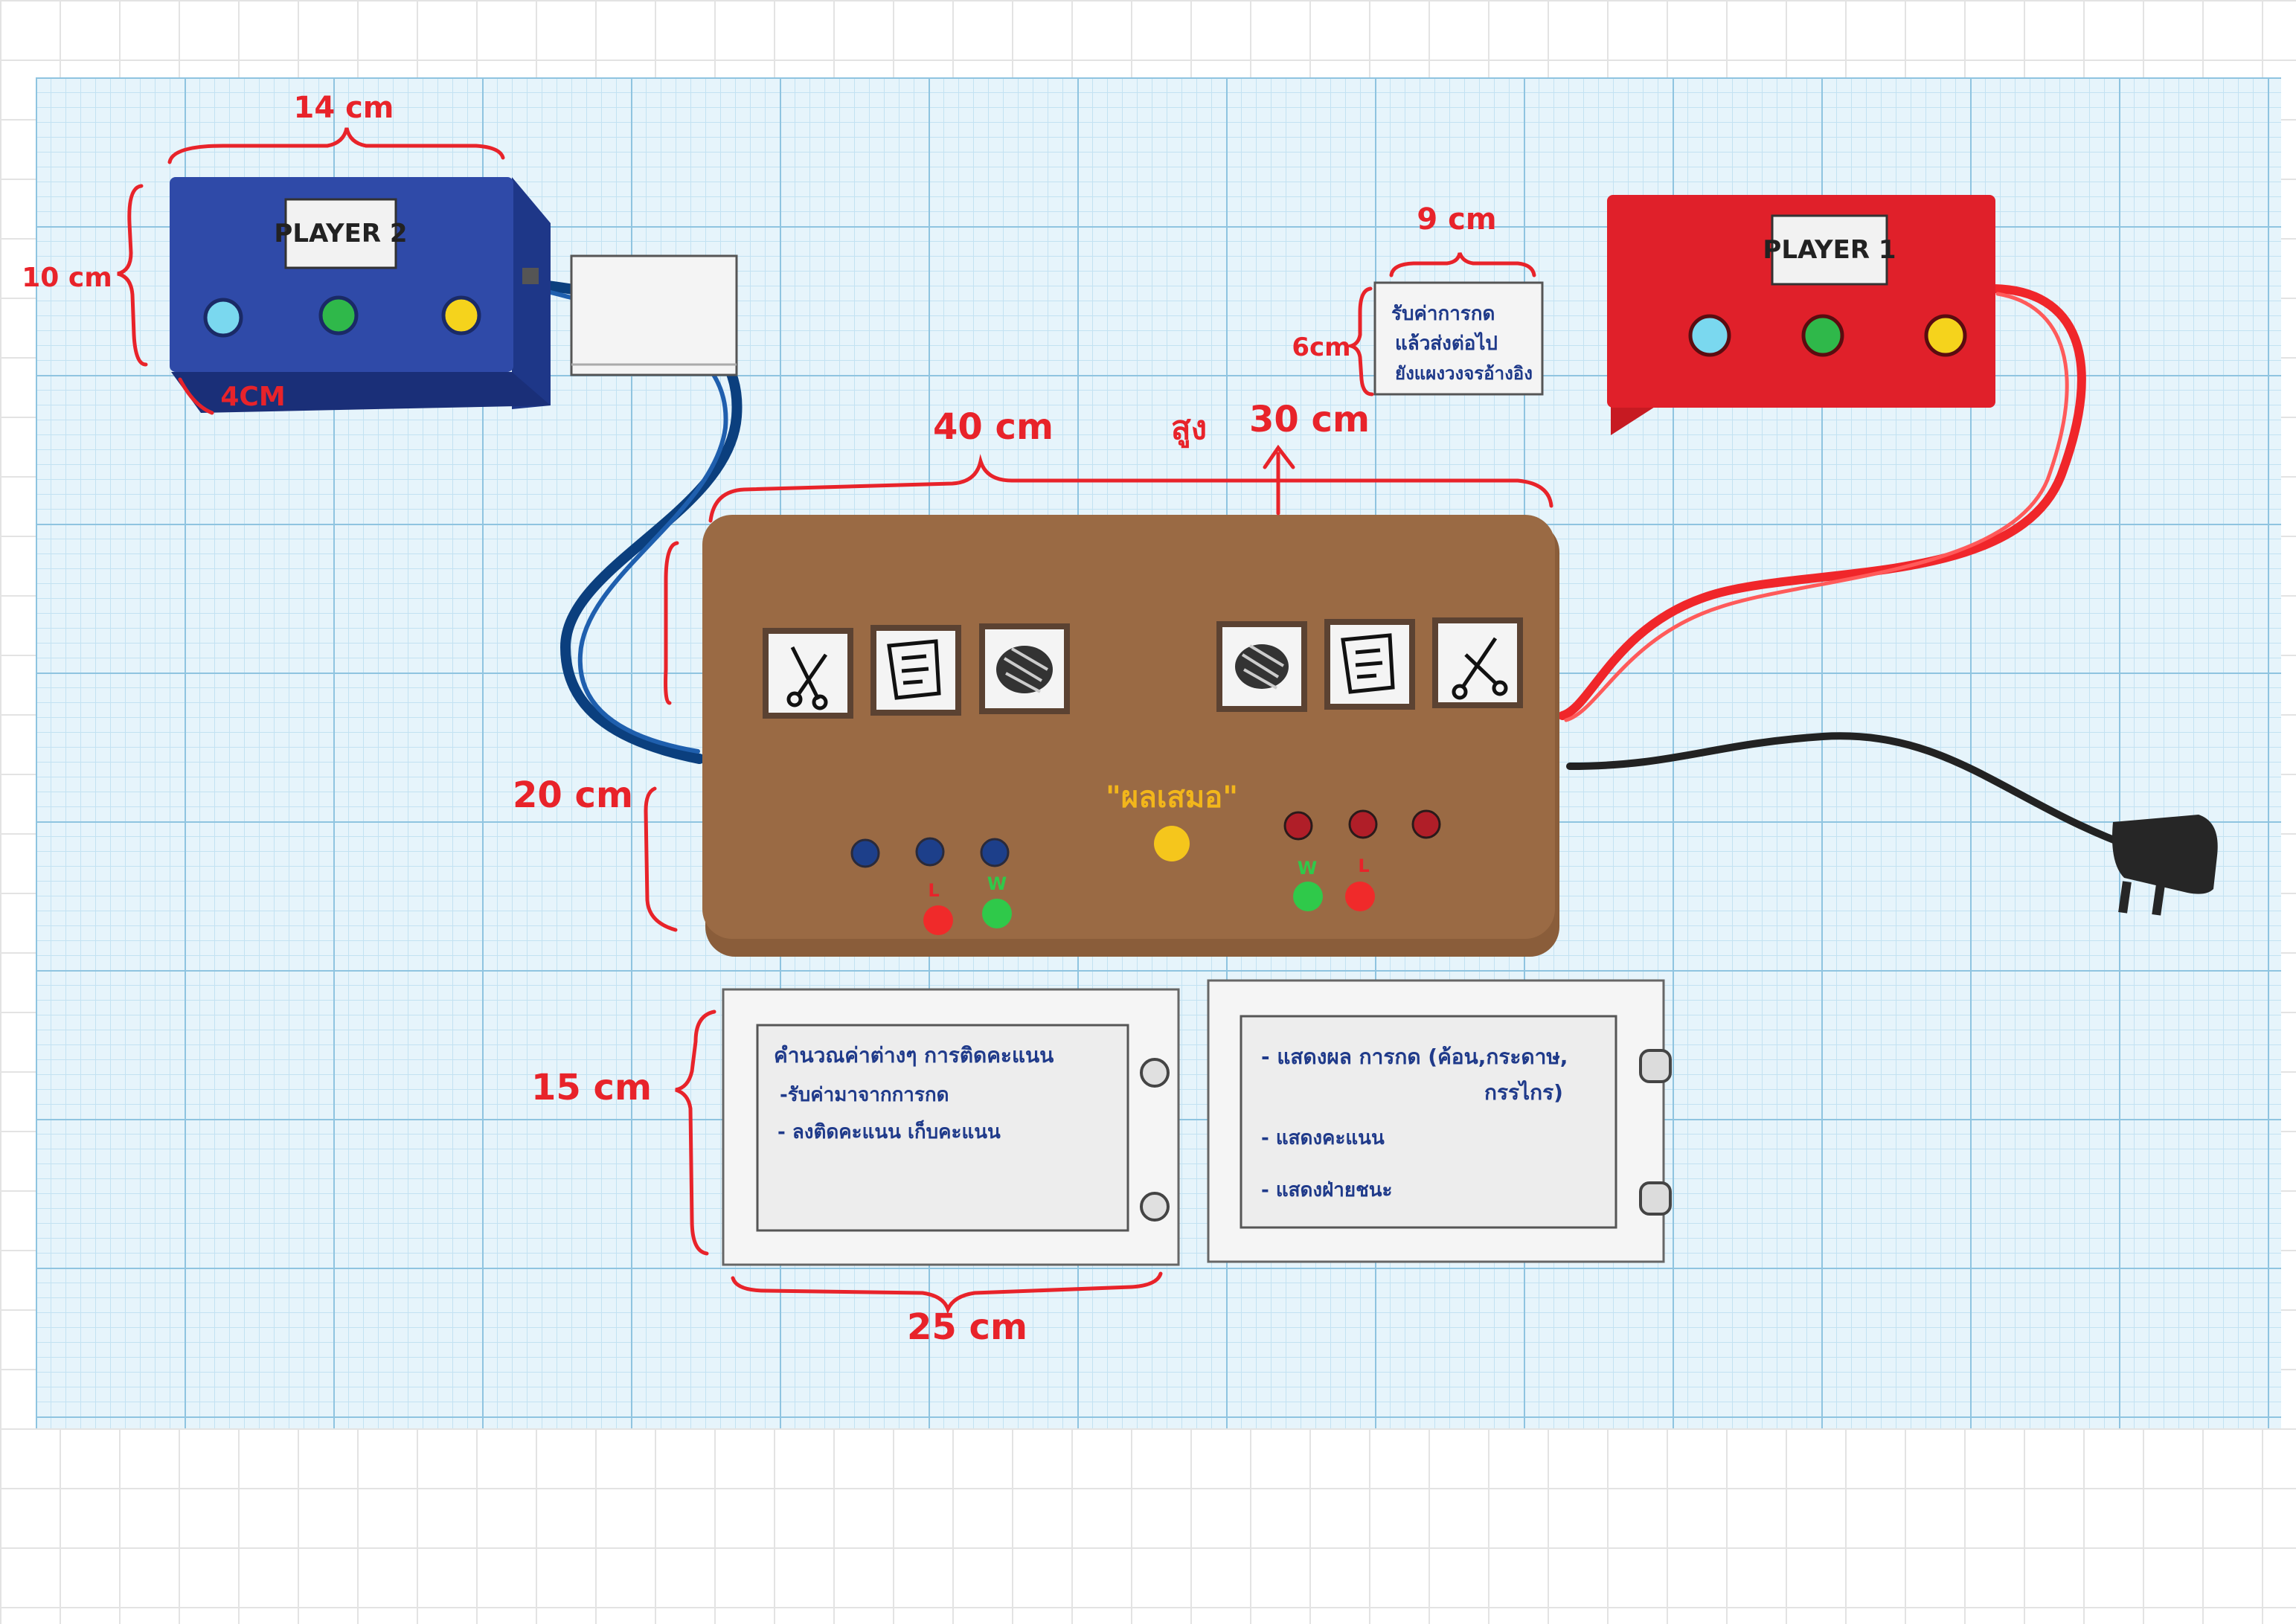  What do you see at coordinates (914, 1055) in the screenshot?
I see `screen-left-line-1: คำนวณค่าต่างๆ การติดคะแนน` at bounding box center [914, 1055].